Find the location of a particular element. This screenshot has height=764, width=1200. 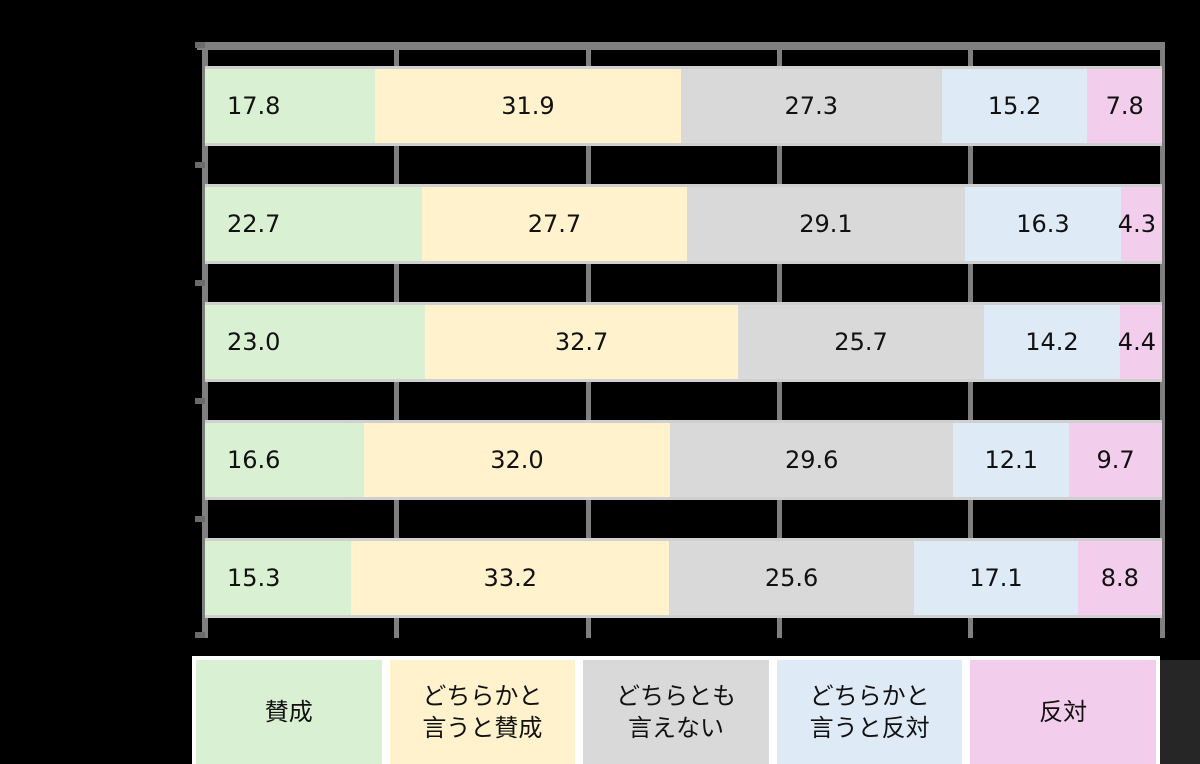

bar-row-5: 15.3 33.2 25.6 17.1 8.8 is located at coordinates (683, 578).